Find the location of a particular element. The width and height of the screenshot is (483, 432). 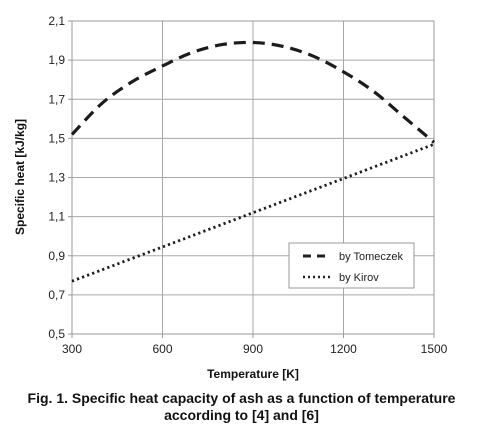

legend-box is located at coordinates (351, 265).